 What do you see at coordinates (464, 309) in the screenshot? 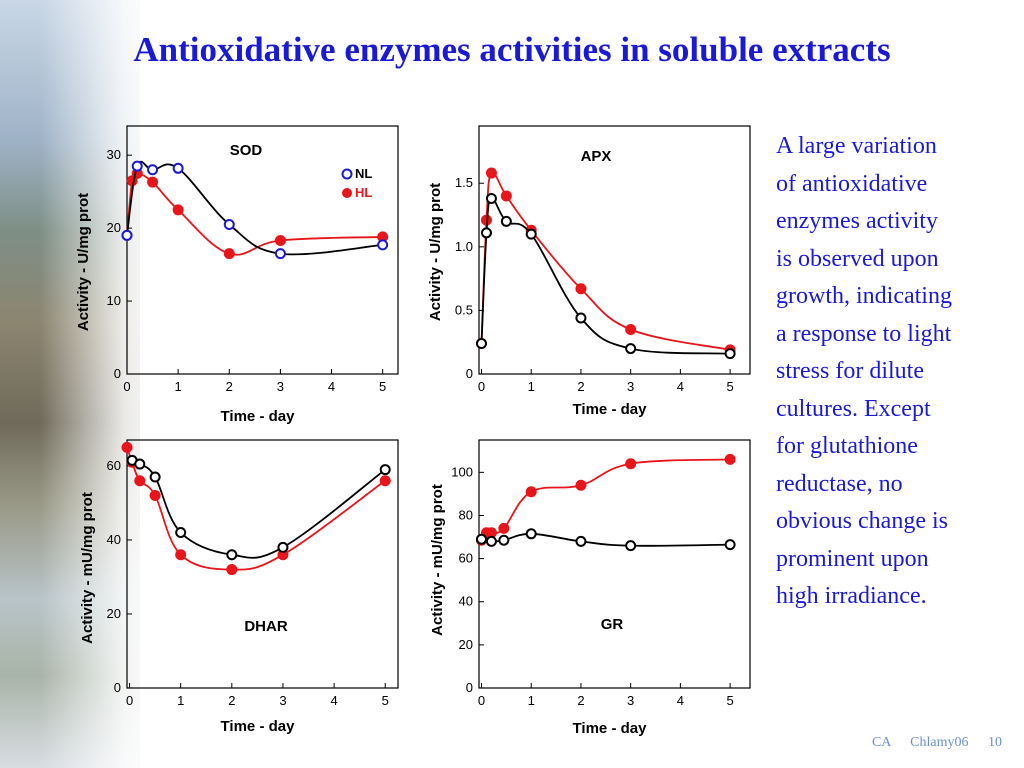
I see `y-tick-label: 0.5` at bounding box center [464, 309].